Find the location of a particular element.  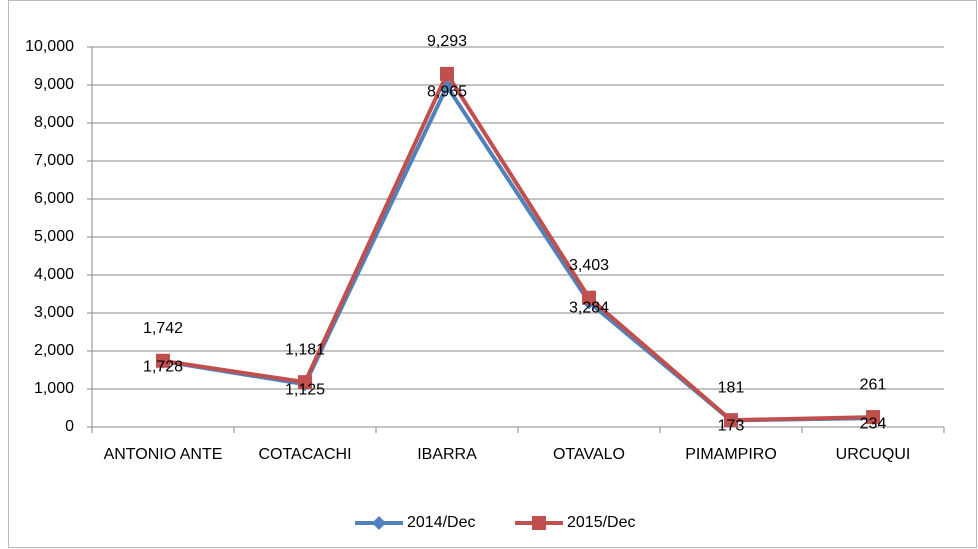

data-label: 234 is located at coordinates (873, 423).